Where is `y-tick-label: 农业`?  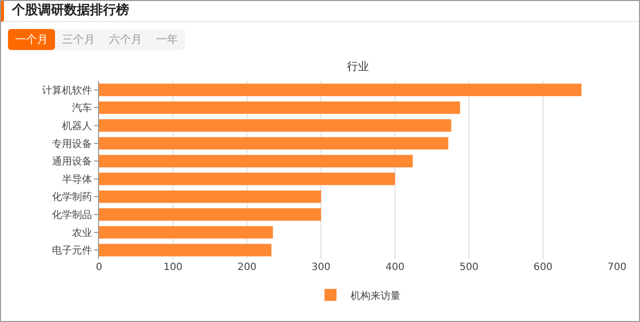 y-tick-label: 农业 is located at coordinates (82, 232).